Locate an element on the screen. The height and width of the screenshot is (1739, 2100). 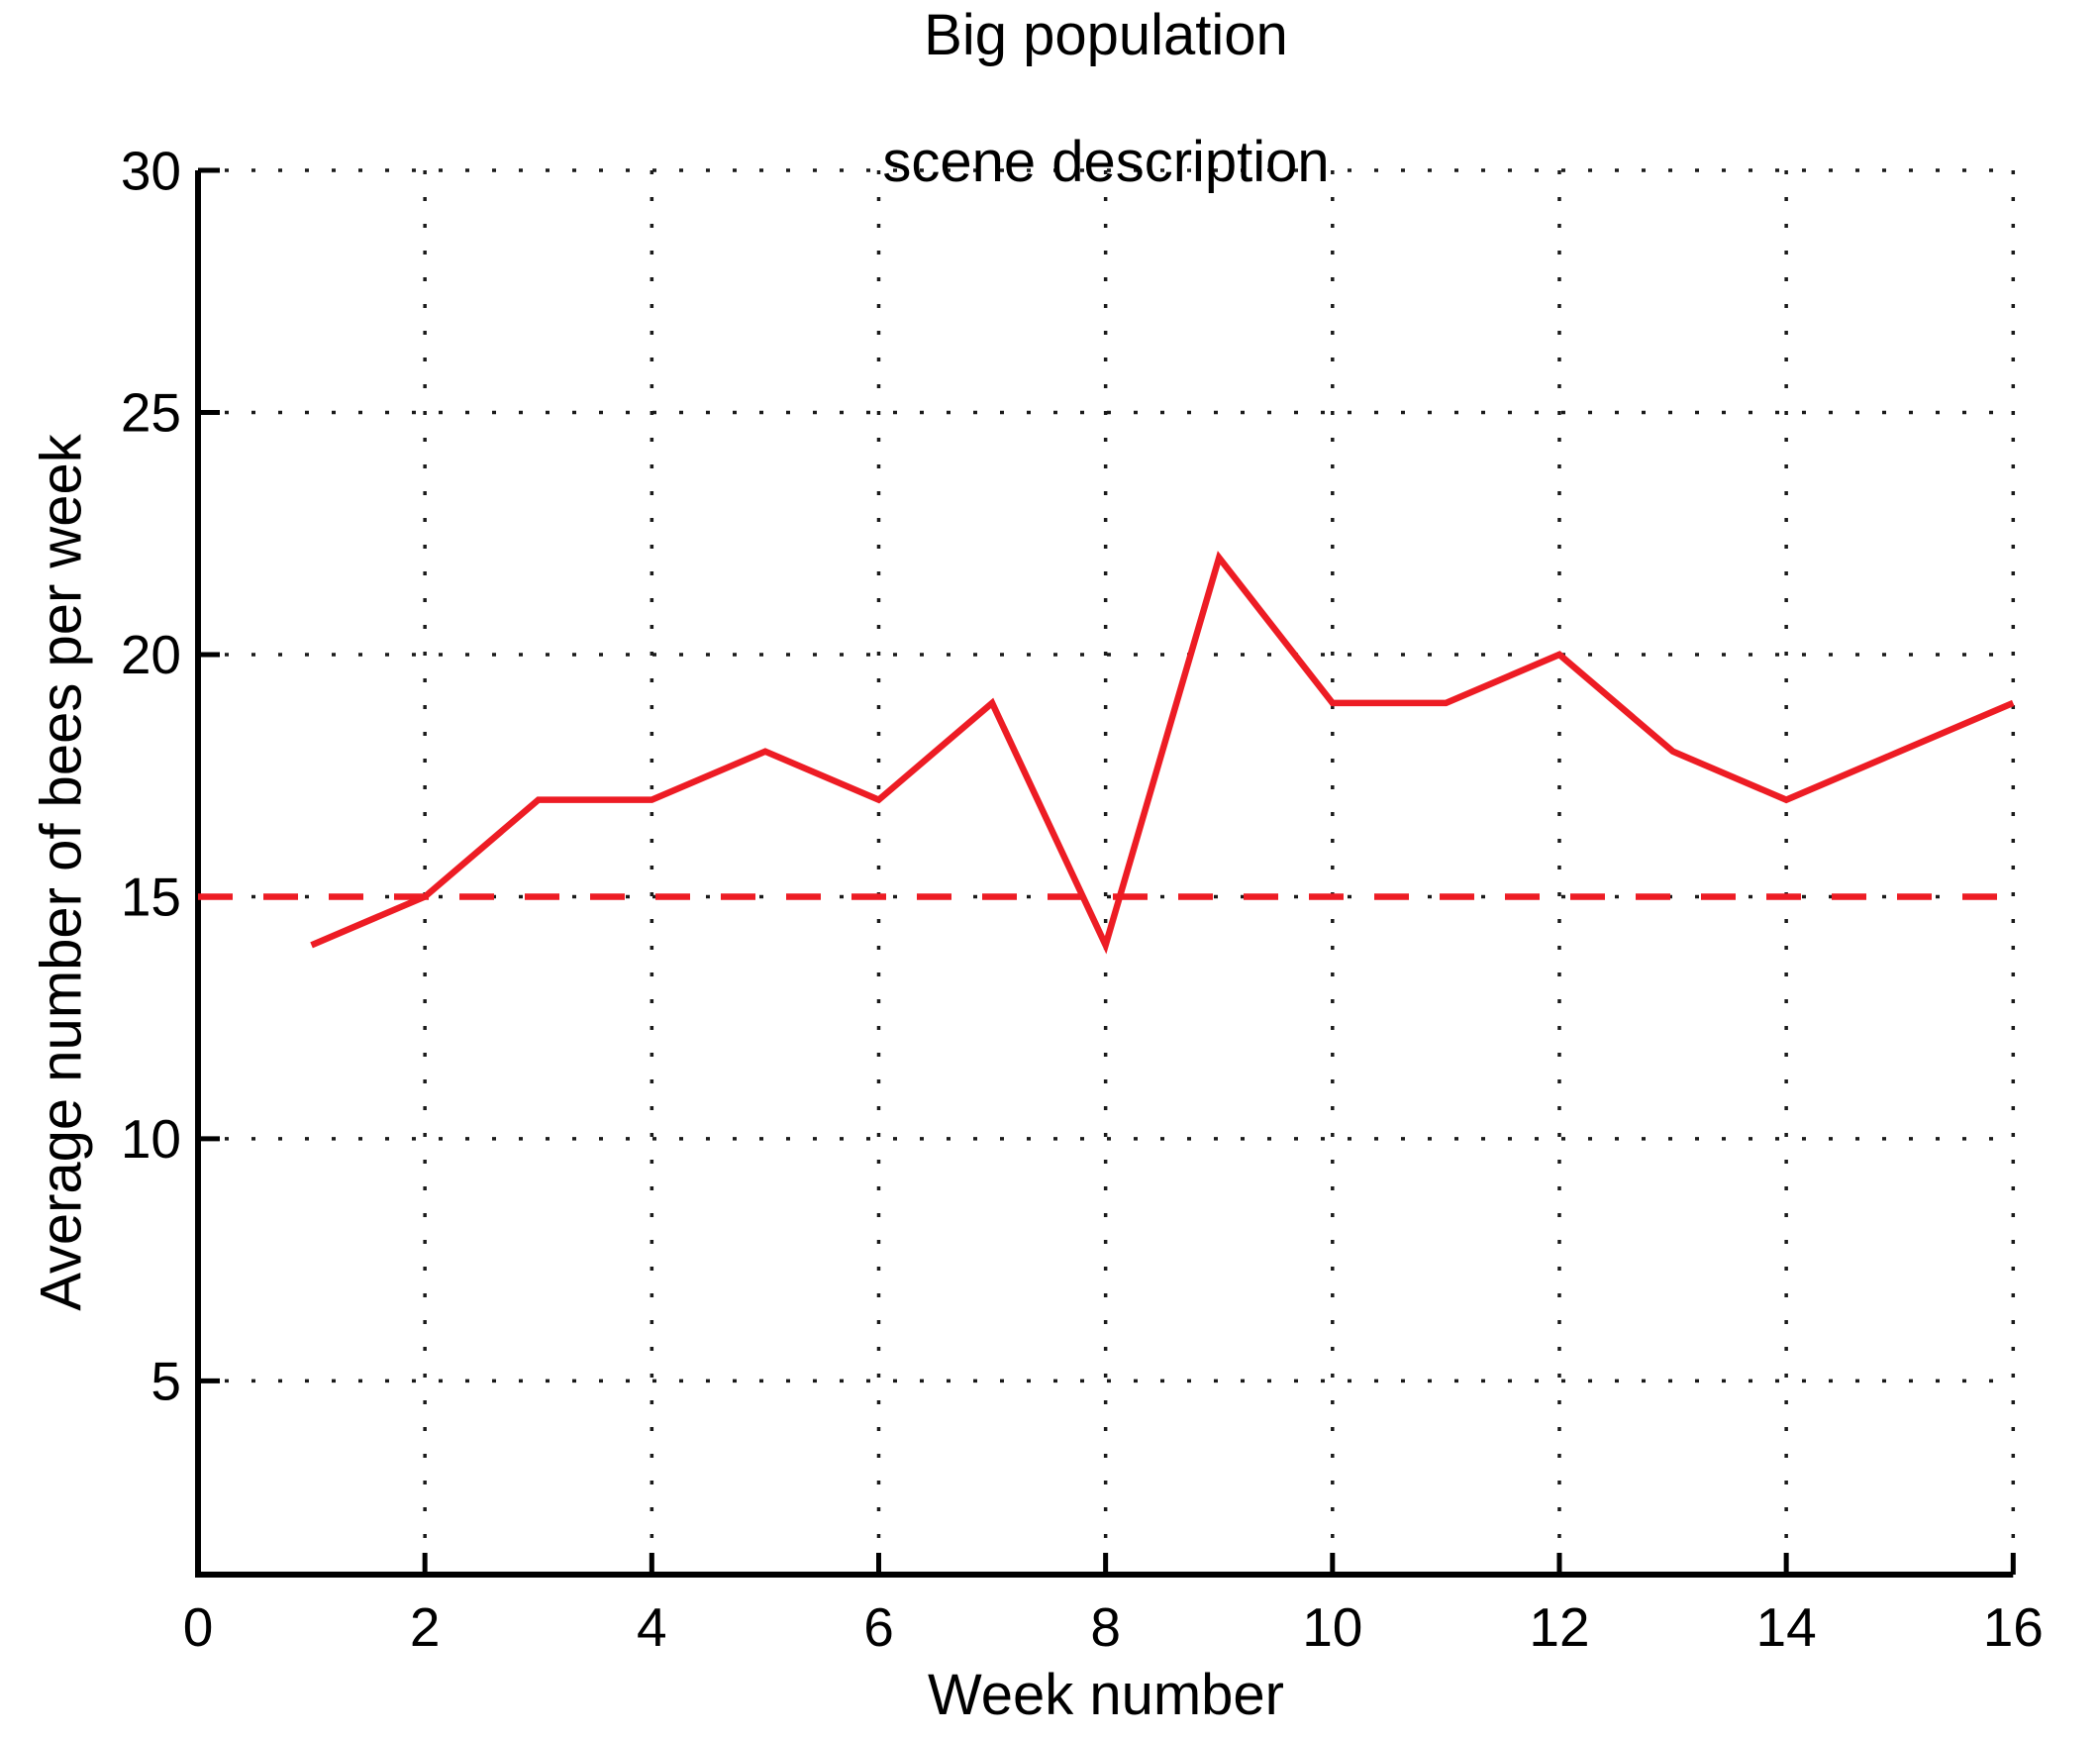
chart-title: Big population scene description is located at coordinates (1106, 99).